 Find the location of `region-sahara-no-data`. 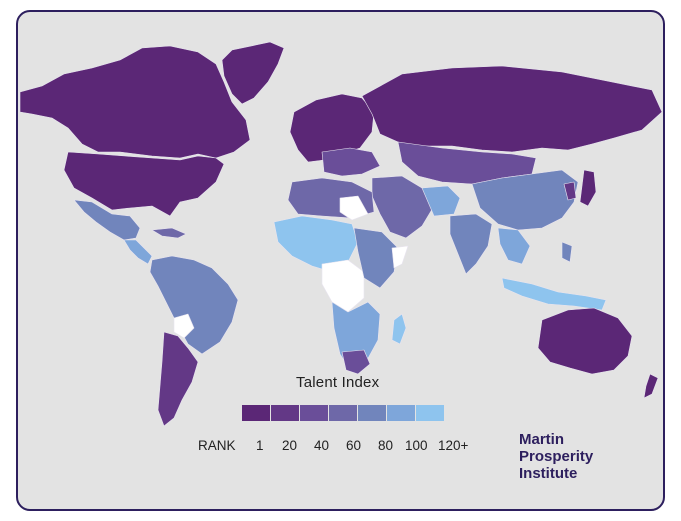

region-sahara-no-data is located at coordinates (354, 208).